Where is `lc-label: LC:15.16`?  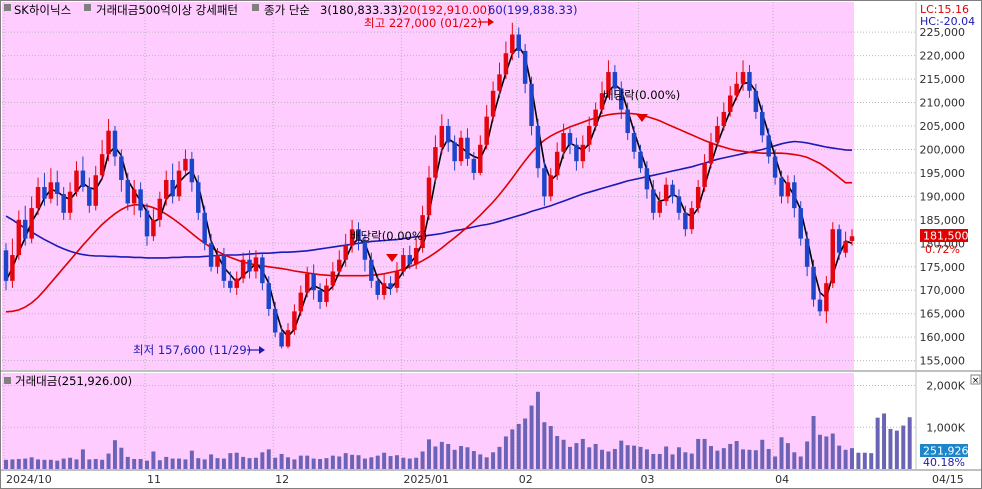 lc-label: LC:15.16 is located at coordinates (944, 9).